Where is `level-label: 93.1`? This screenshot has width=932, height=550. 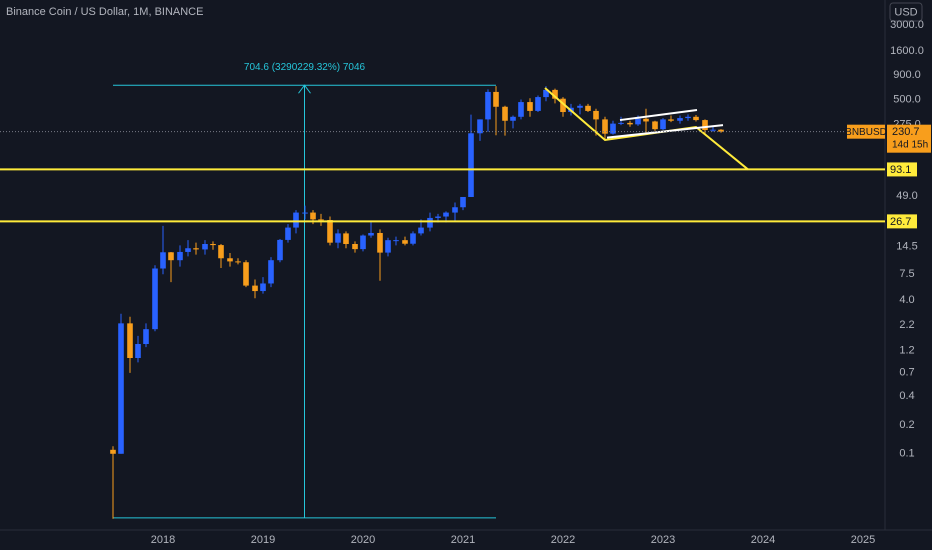
level-label: 93.1 is located at coordinates (900, 170).